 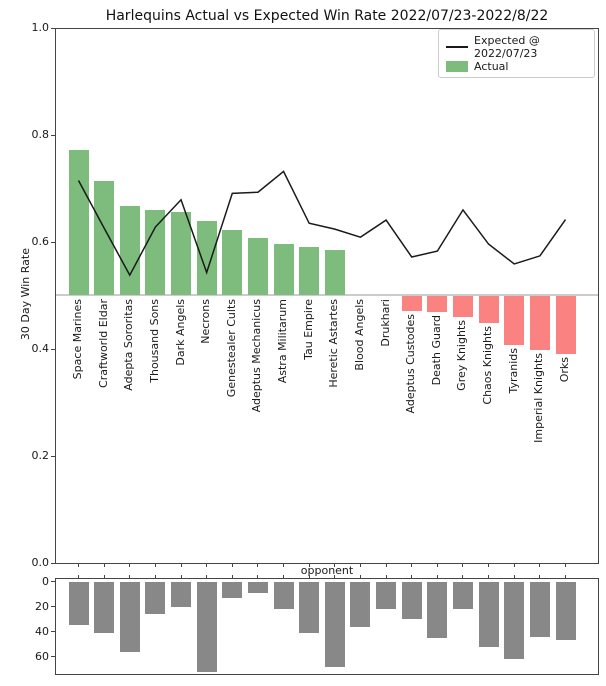 I want to click on y-tick-label: 1.0, so click(x=40, y=27).